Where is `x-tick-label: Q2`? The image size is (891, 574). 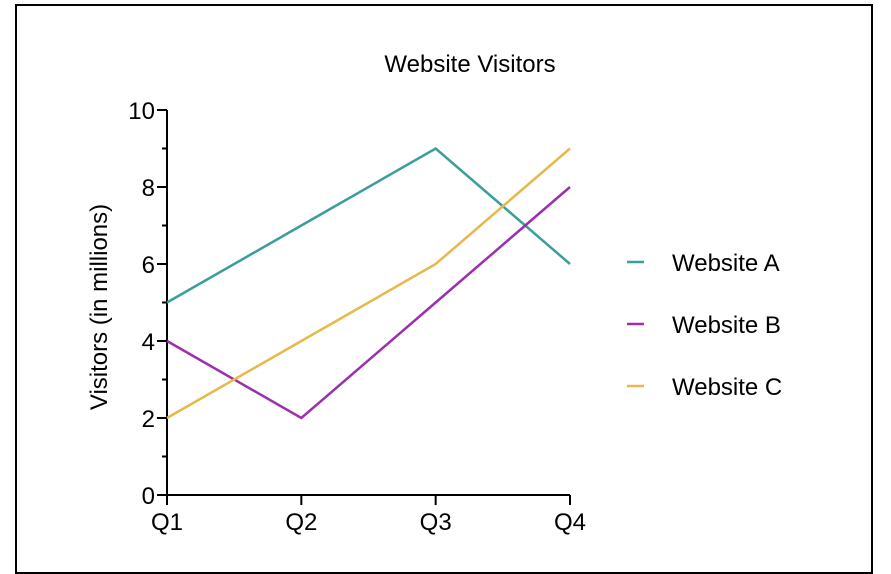
x-tick-label: Q2 is located at coordinates (301, 522).